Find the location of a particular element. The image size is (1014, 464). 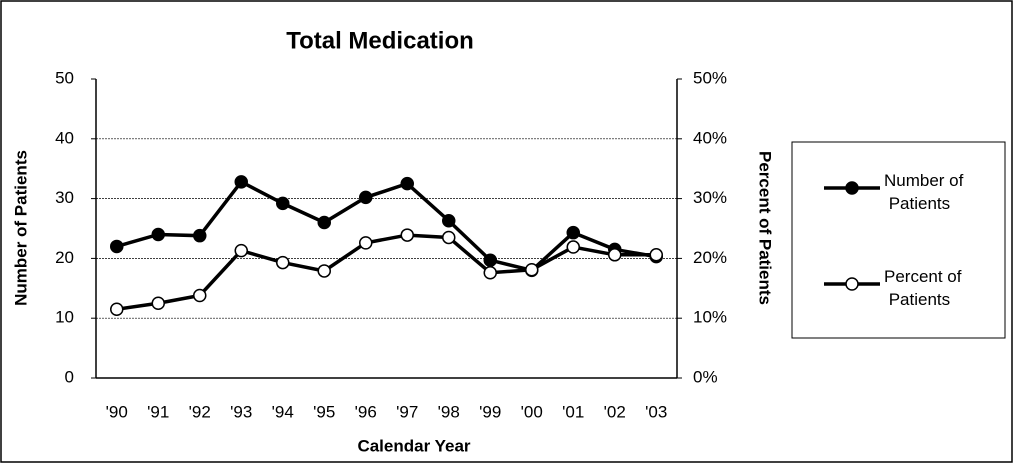

x-tick-label: '94 is located at coordinates (283, 411).